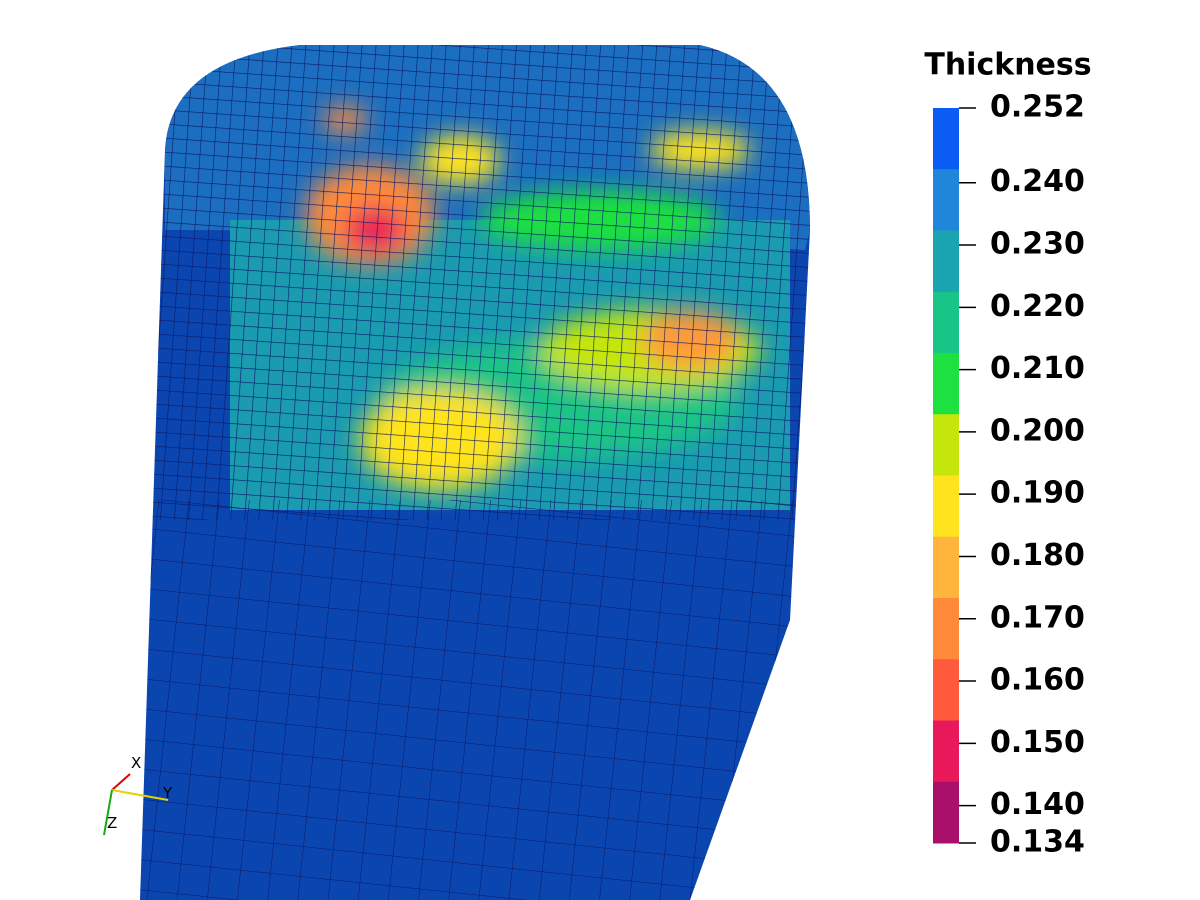  What do you see at coordinates (1037, 306) in the screenshot?
I see `tick-label: 0.220` at bounding box center [1037, 306].